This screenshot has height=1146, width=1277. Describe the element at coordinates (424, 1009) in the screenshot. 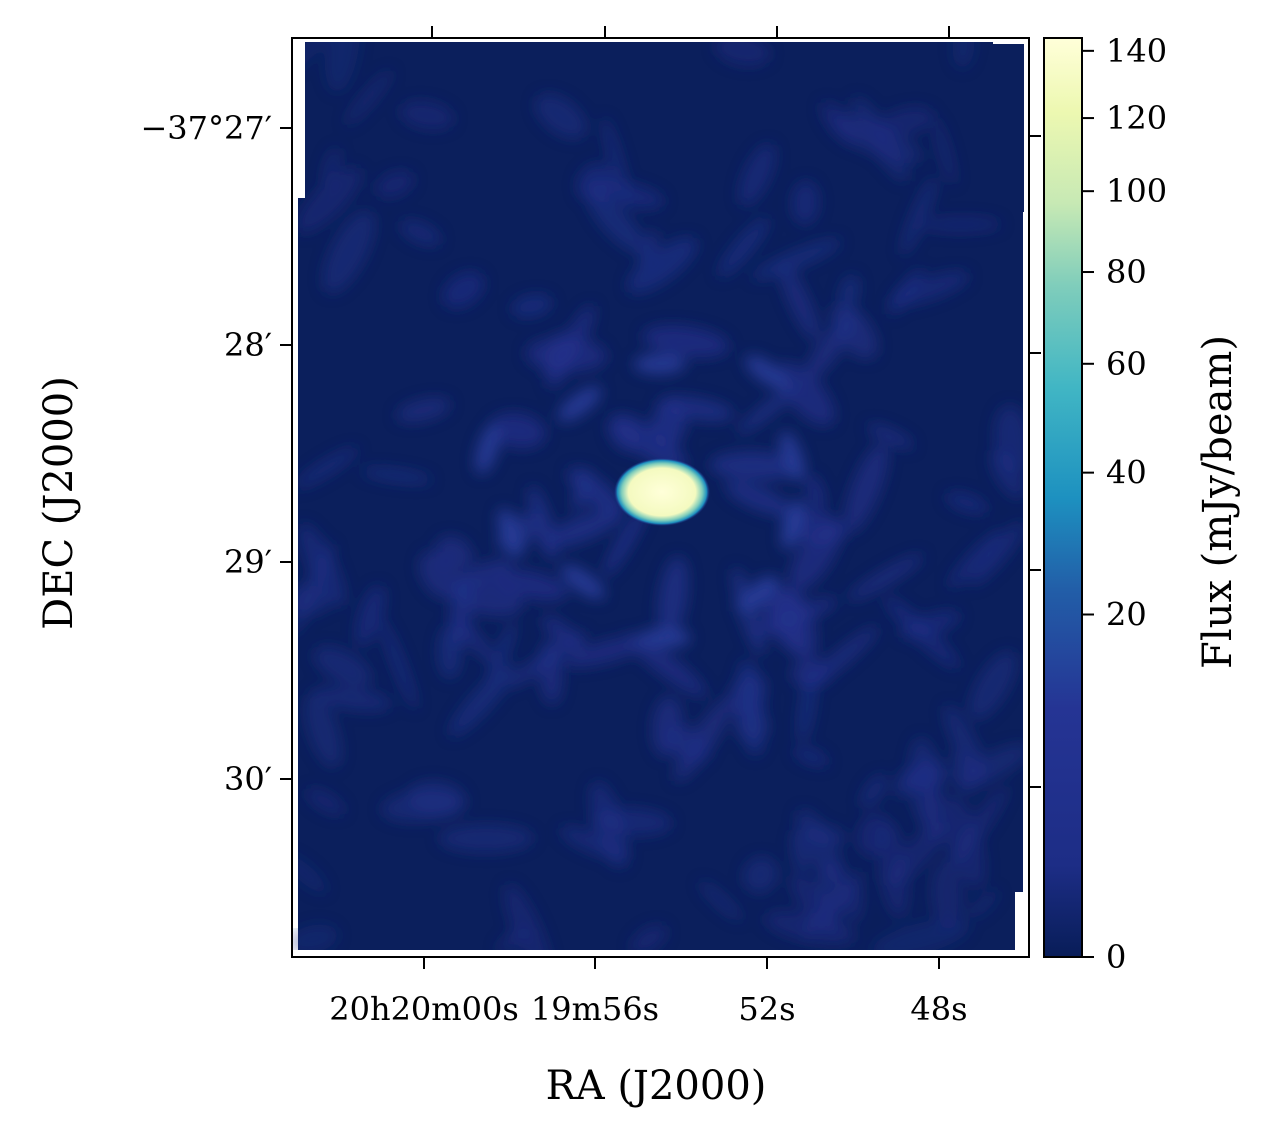

I see `x-tick-label: 20h20m00s` at that location.